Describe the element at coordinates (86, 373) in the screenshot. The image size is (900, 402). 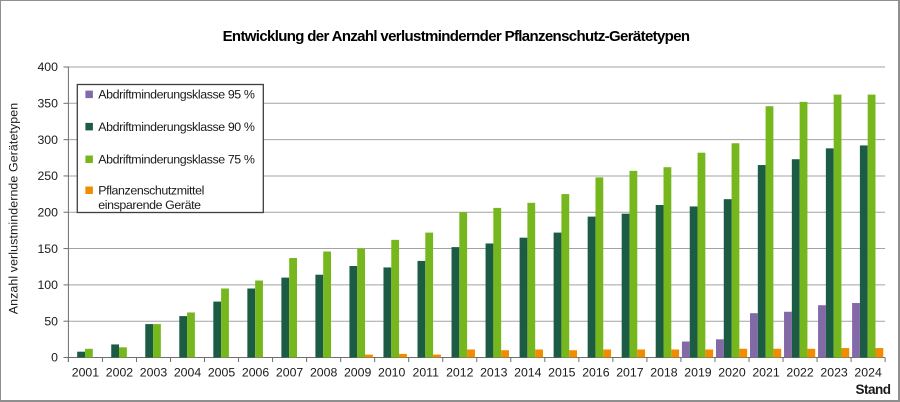
I see `svg-text: 2001` at that location.